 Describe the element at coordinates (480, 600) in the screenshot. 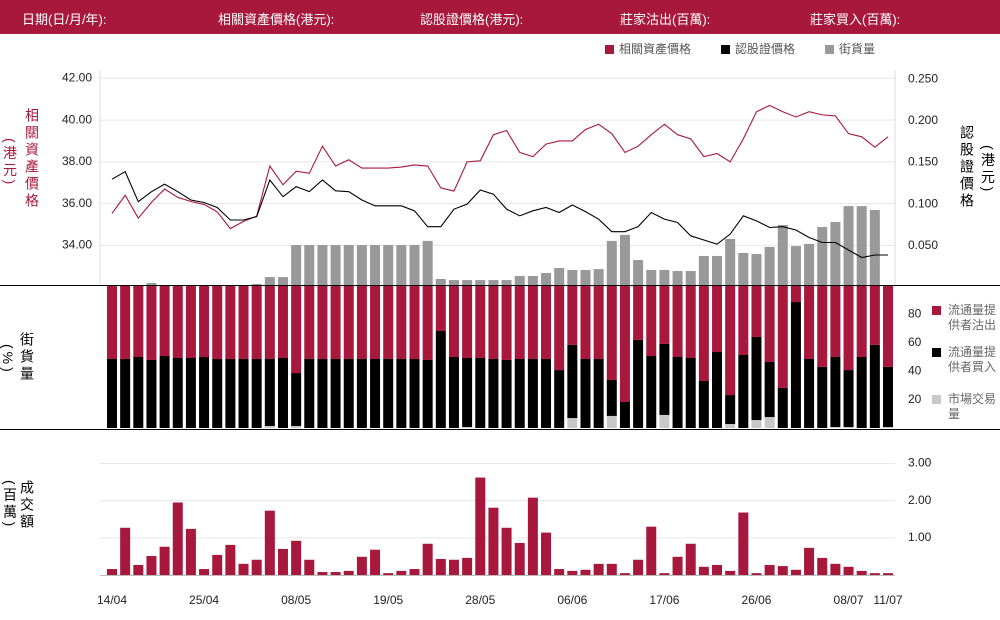

I see `x-tick-label: 28/05` at that location.